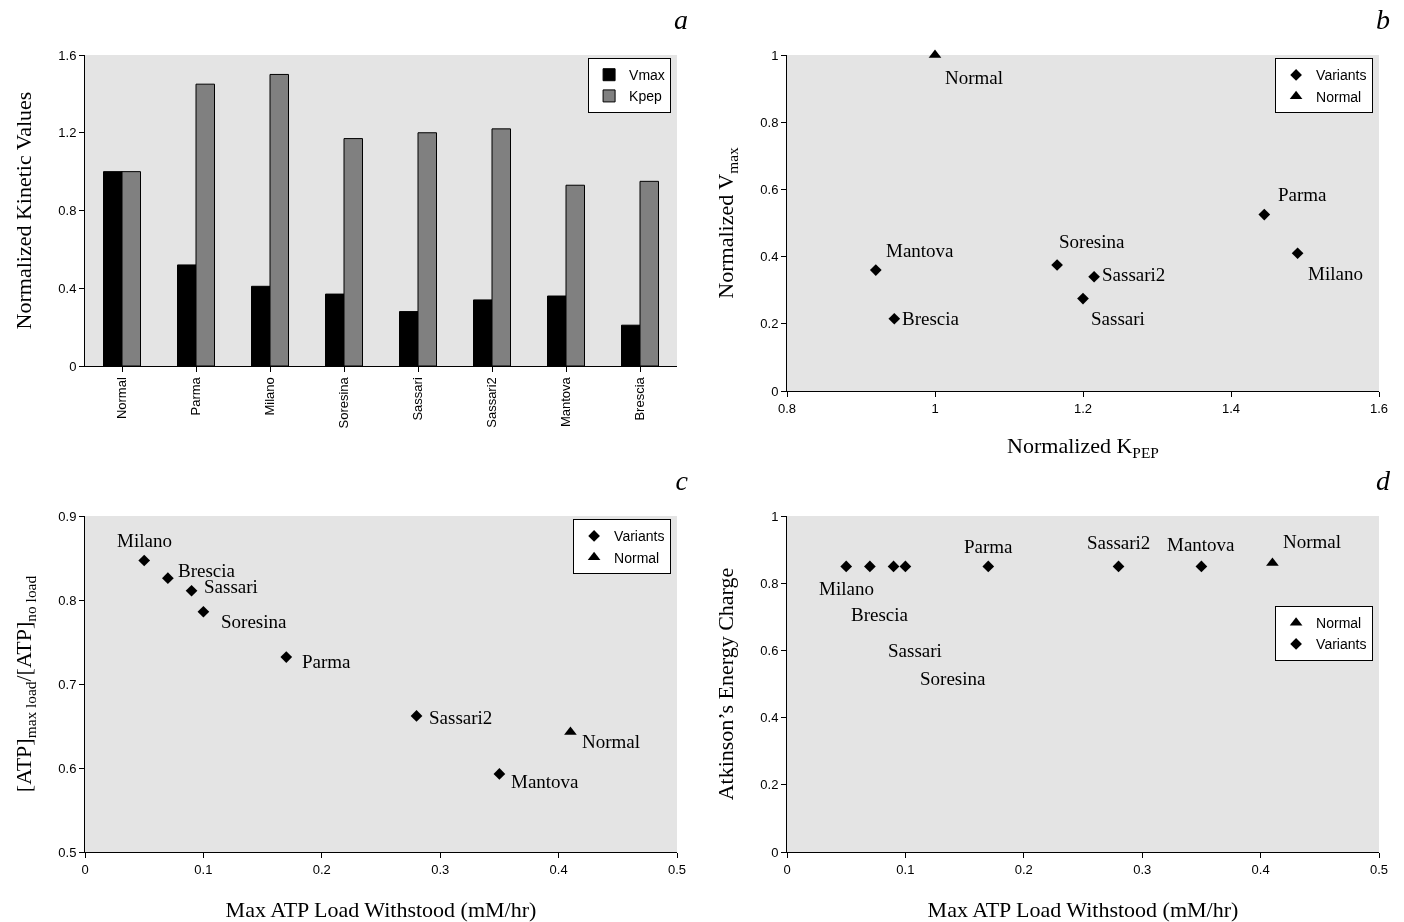 The height and width of the screenshot is (922, 1404). What do you see at coordinates (122, 398) in the screenshot?
I see `x-tick-label: Normal` at bounding box center [122, 398].